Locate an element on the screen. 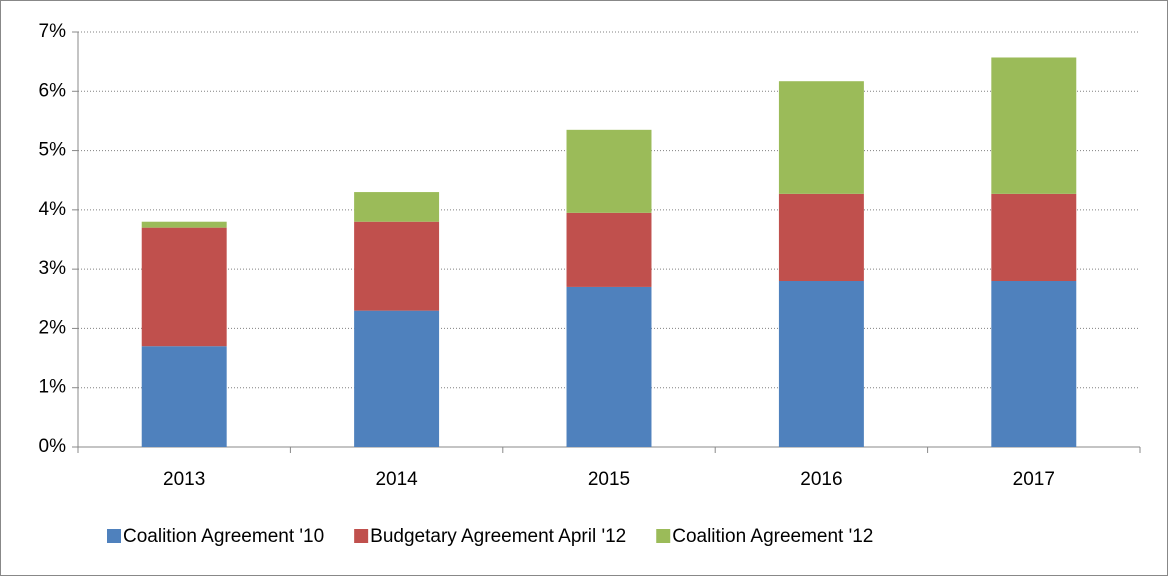 This screenshot has width=1169, height=577. legend-label: Coalition Agreement '12 is located at coordinates (772, 536).